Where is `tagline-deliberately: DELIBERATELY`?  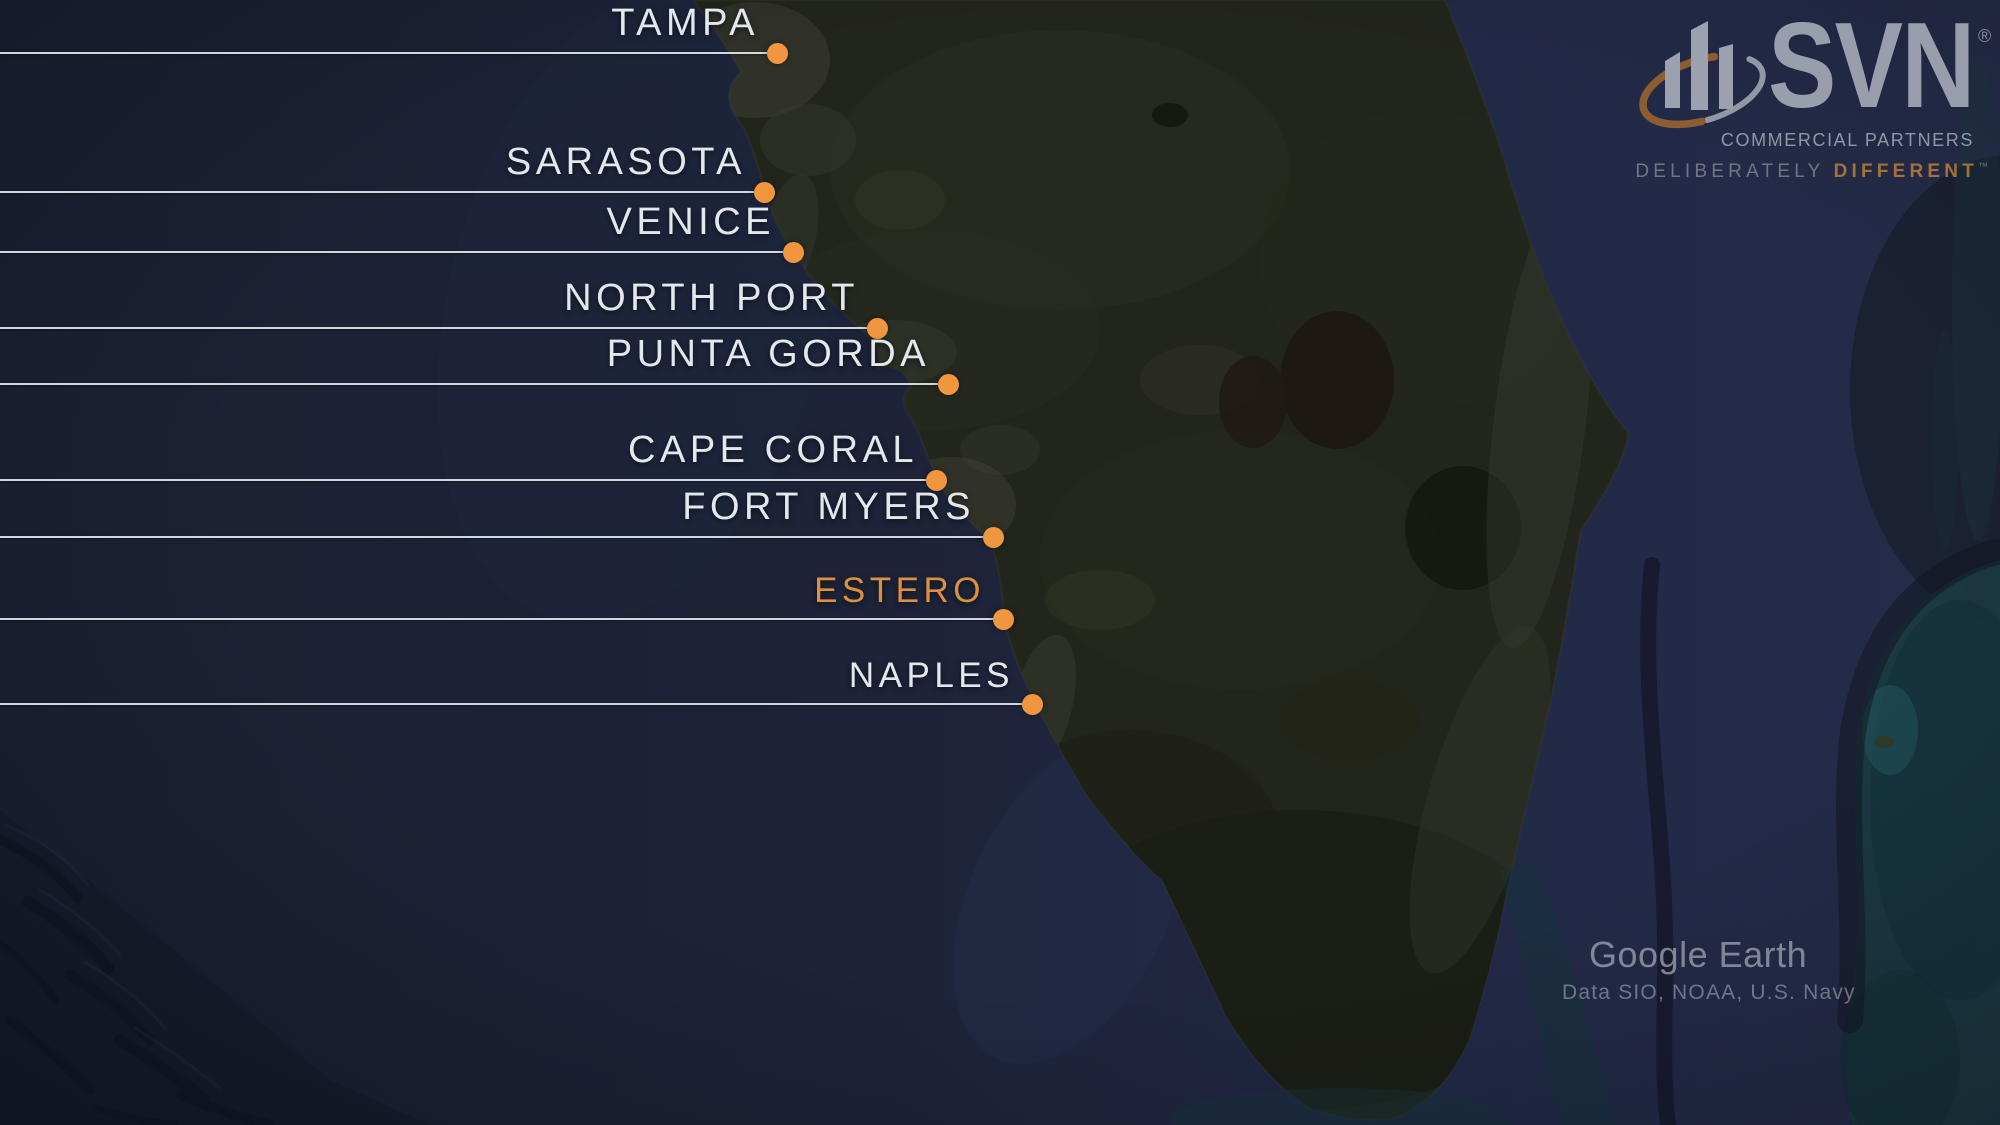
tagline-deliberately: DELIBERATELY is located at coordinates (1734, 171).